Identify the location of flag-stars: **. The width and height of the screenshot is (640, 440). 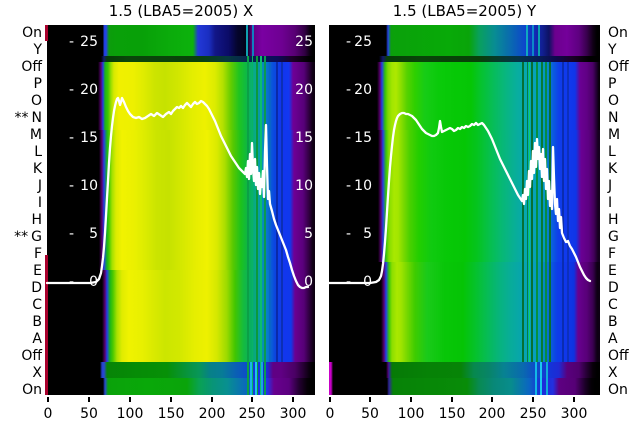
(21, 237).